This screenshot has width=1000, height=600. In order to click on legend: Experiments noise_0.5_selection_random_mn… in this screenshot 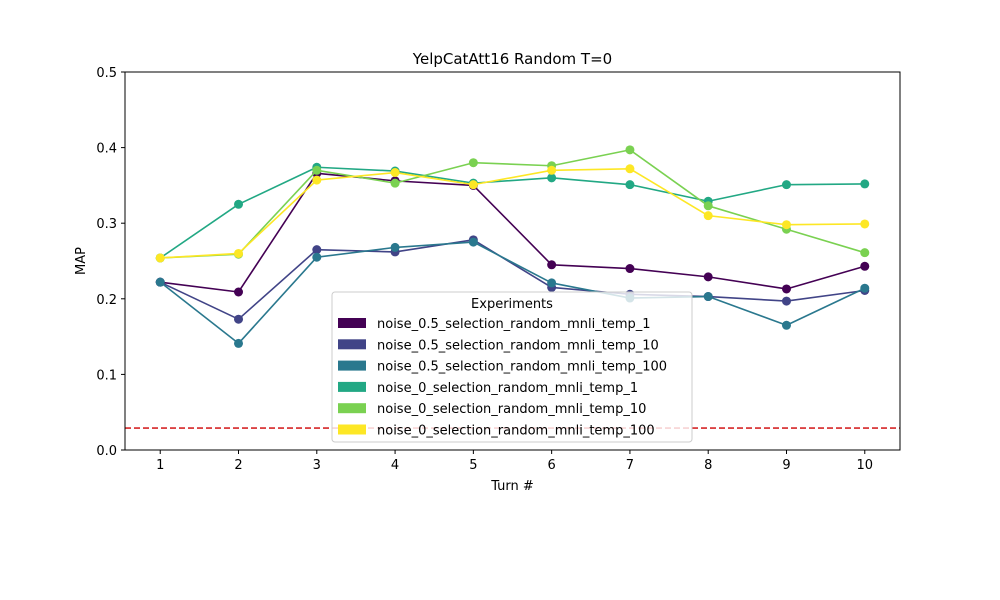, I will do `click(512, 367)`.